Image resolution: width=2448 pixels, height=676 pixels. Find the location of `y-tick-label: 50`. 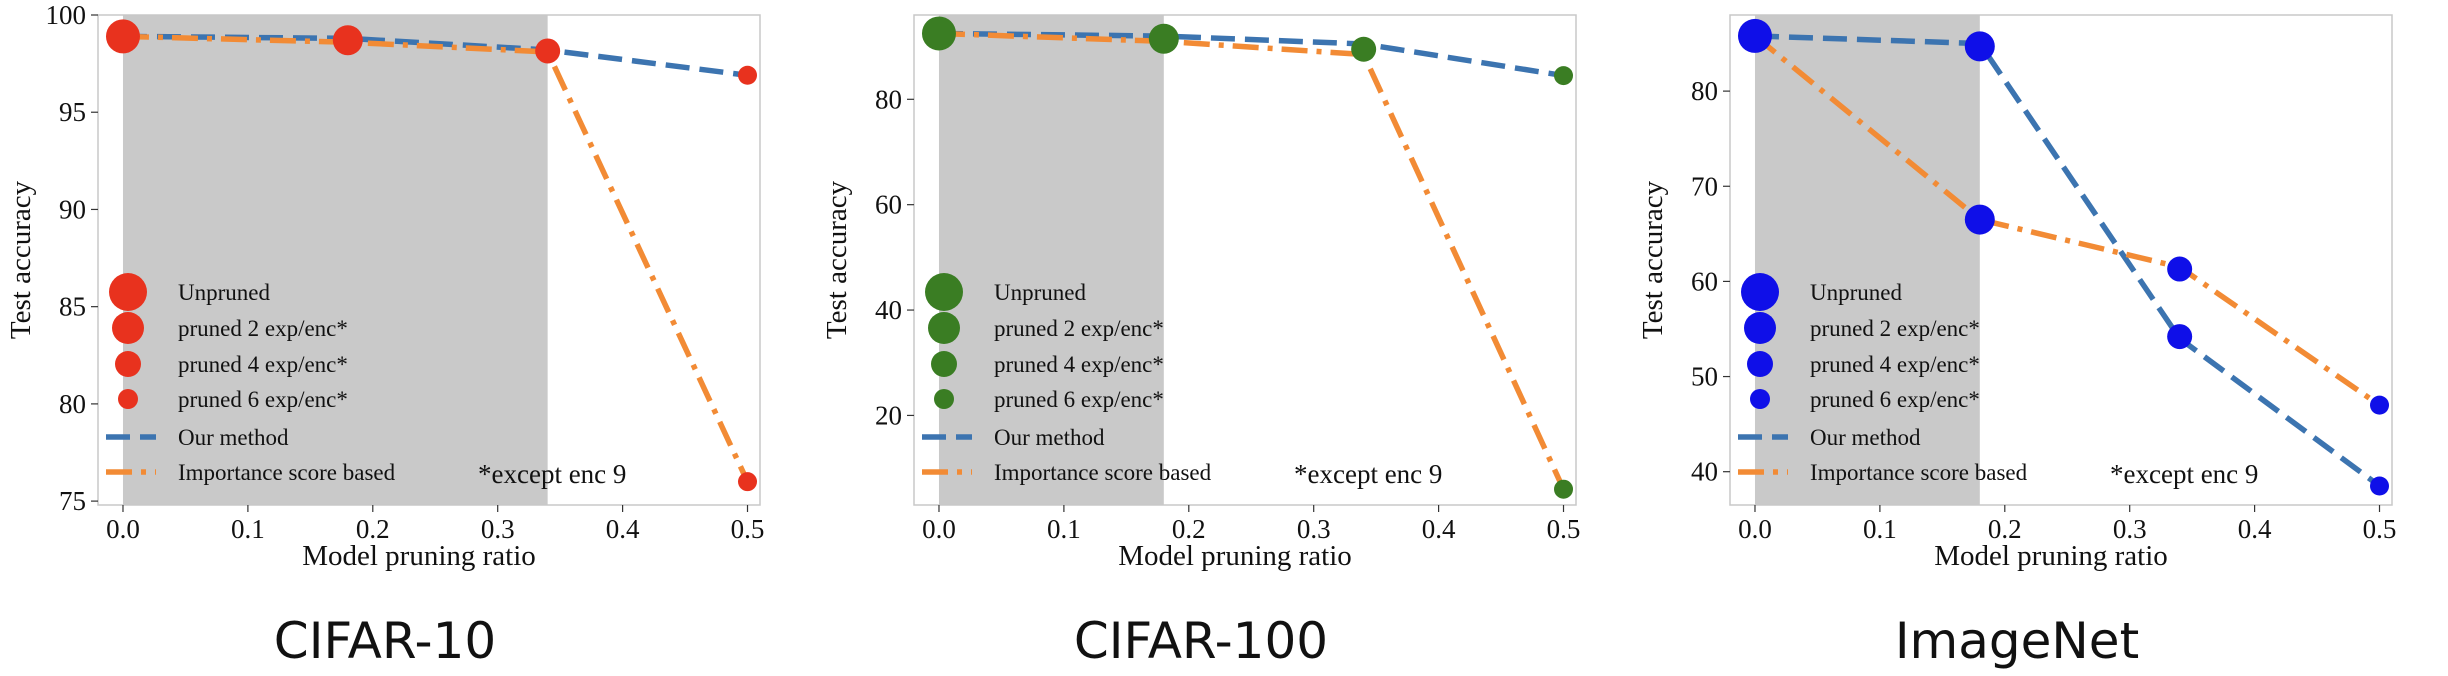

y-tick-label: 50 is located at coordinates (1704, 377).